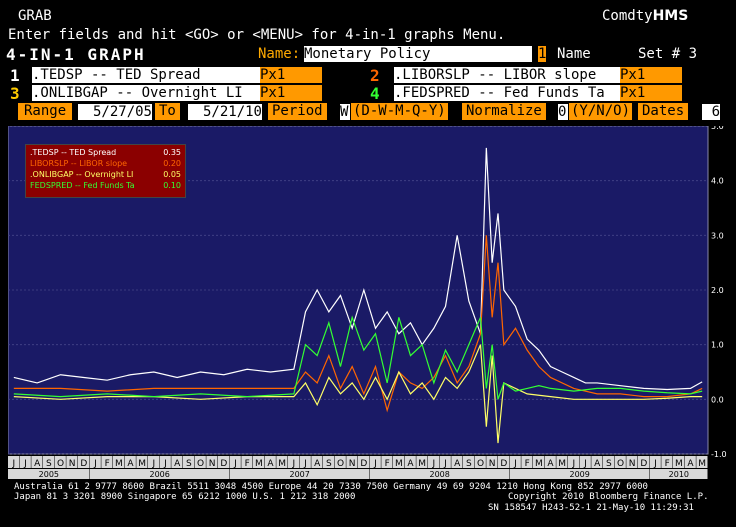 Image resolution: width=736 pixels, height=527 pixels. I want to click on series-3-ticker: .ONLIBGAP -- Overnight LI, so click(146, 93).